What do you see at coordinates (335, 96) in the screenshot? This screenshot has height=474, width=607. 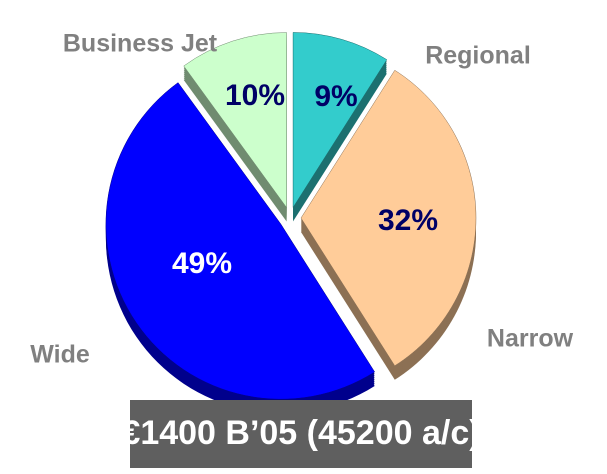 I see `value-label: 9%` at bounding box center [335, 96].